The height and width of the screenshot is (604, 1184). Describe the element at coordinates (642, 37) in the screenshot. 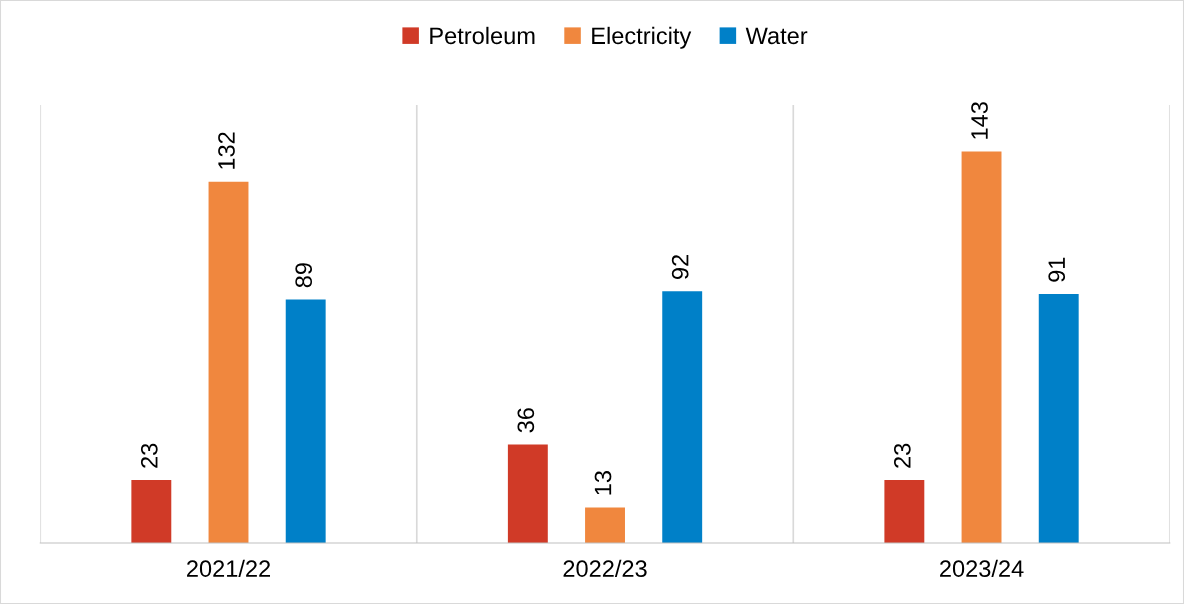

I see `legend-label: Electricity` at that location.